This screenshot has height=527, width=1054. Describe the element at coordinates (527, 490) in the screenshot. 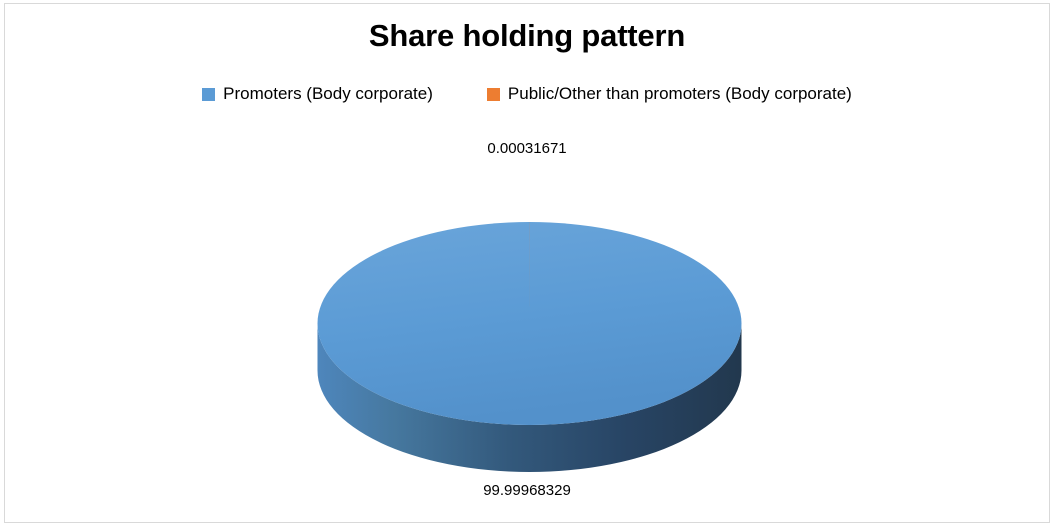

I see `data-label-major-slice: 99.99968329` at that location.